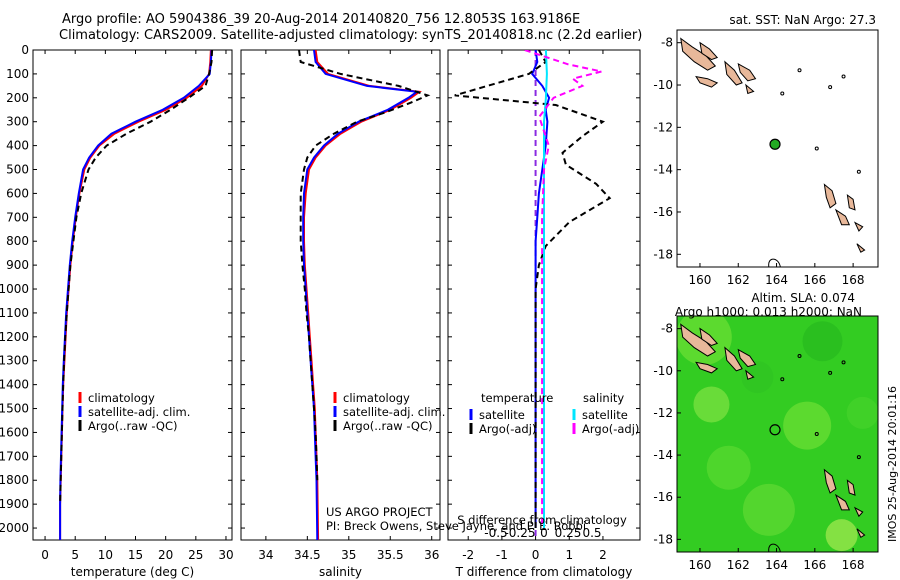 This screenshot has height=580, width=900. What do you see at coordinates (853, 280) in the screenshot?
I see `map-xtick-label: 168` at bounding box center [853, 280].